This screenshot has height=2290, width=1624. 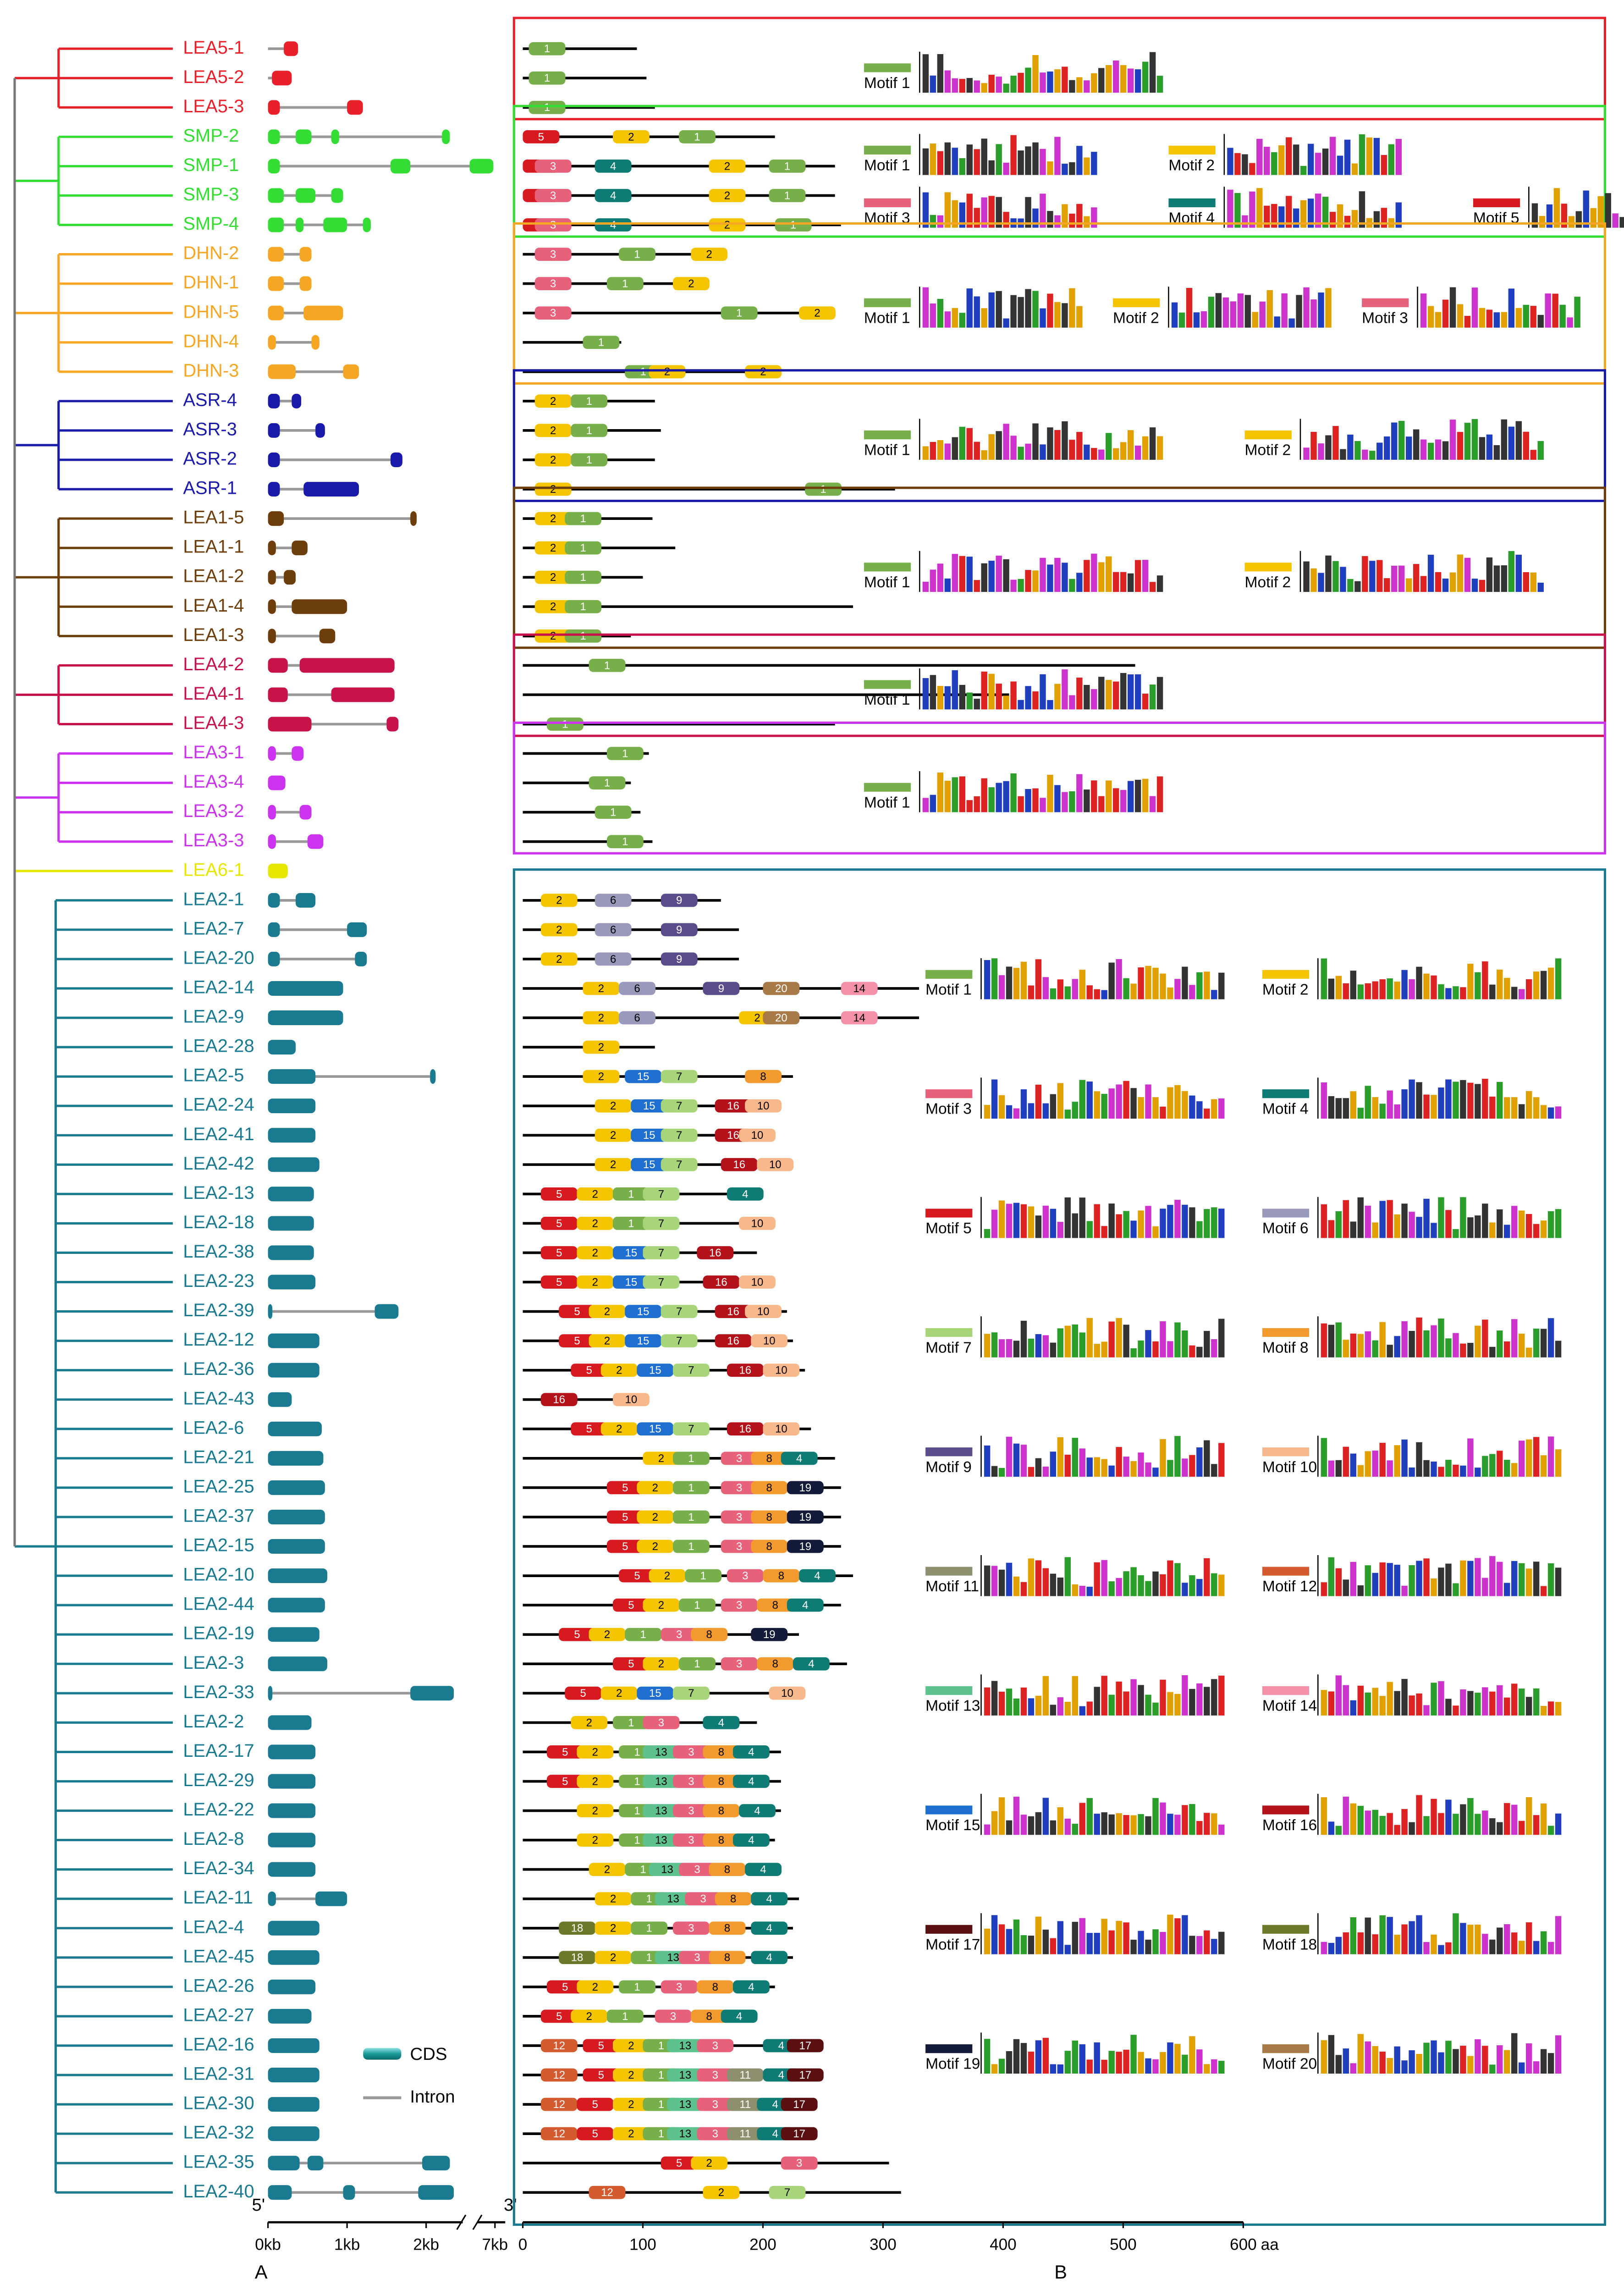 What do you see at coordinates (218, 1163) in the screenshot?
I see `gene-name: LEA2-42` at bounding box center [218, 1163].